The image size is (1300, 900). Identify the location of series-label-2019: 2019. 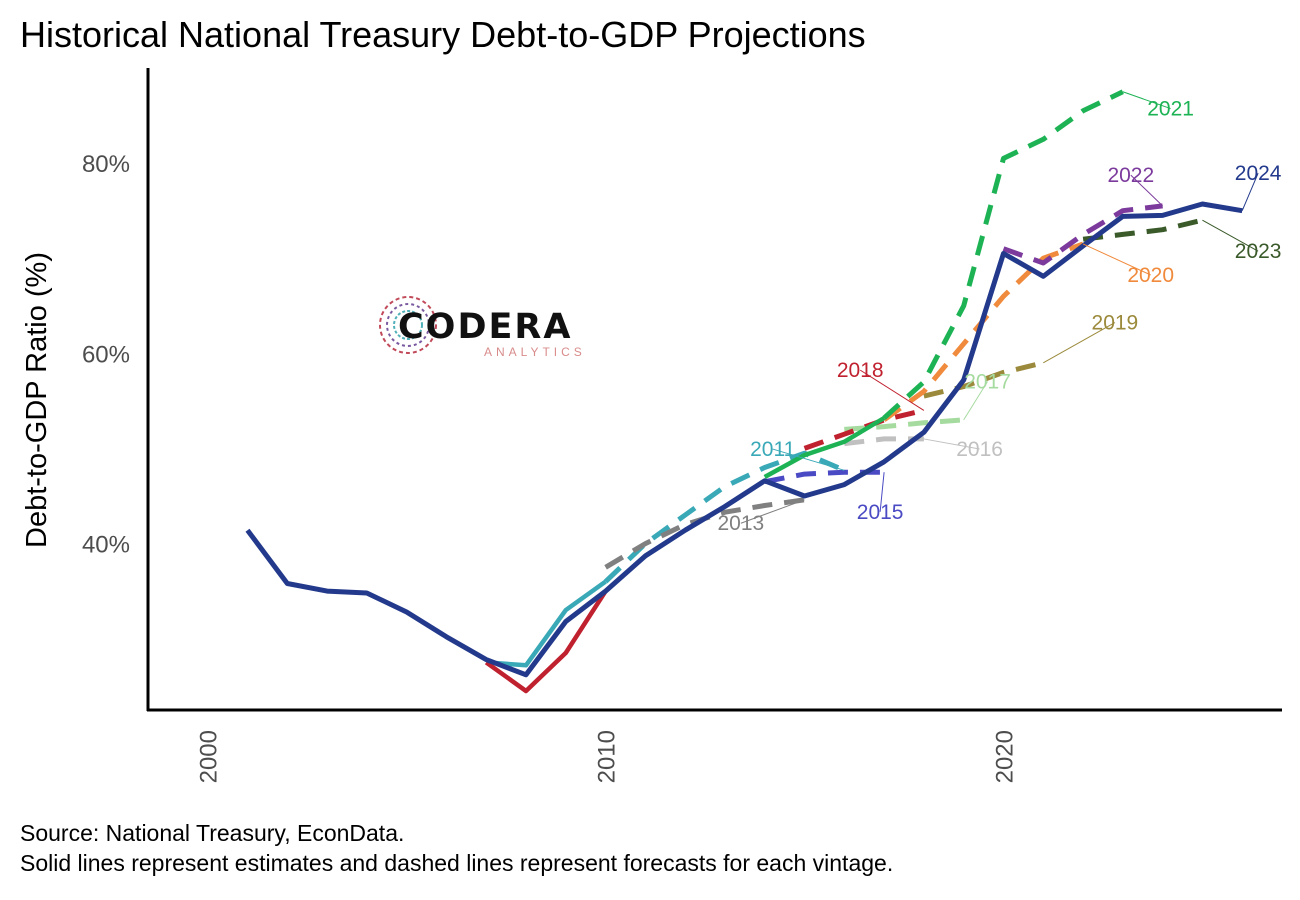
(1115, 323).